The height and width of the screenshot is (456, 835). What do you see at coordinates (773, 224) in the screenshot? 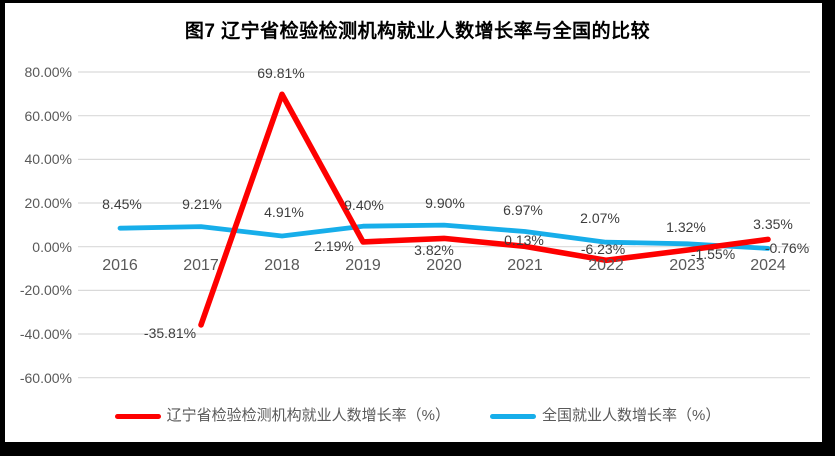
I see `data-label: 3.35%` at bounding box center [773, 224].